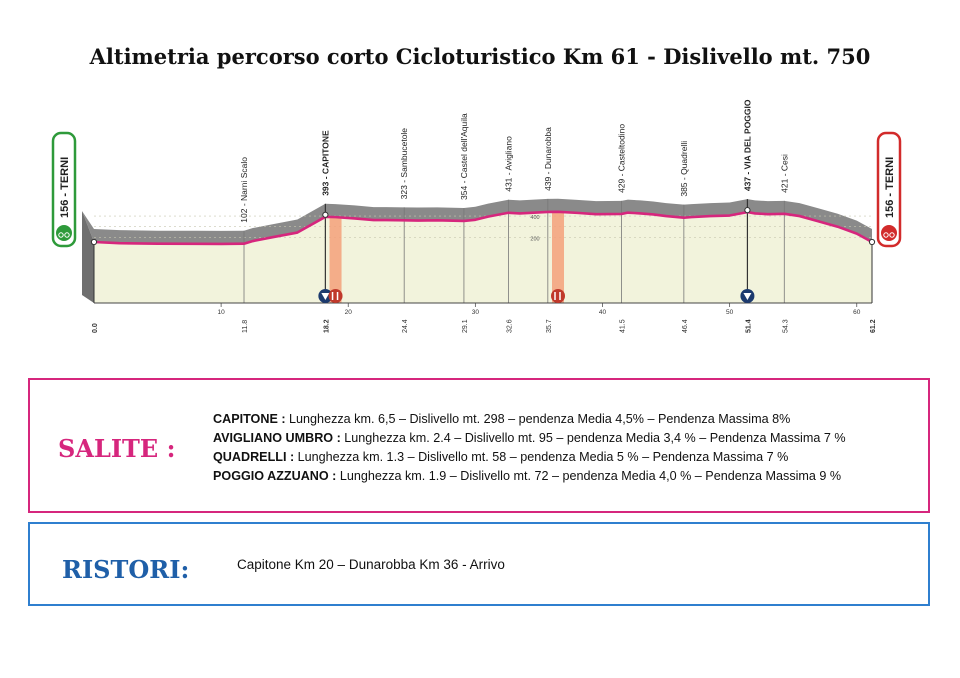  I want to click on waypoint-km-label: 51.4, so click(748, 326).